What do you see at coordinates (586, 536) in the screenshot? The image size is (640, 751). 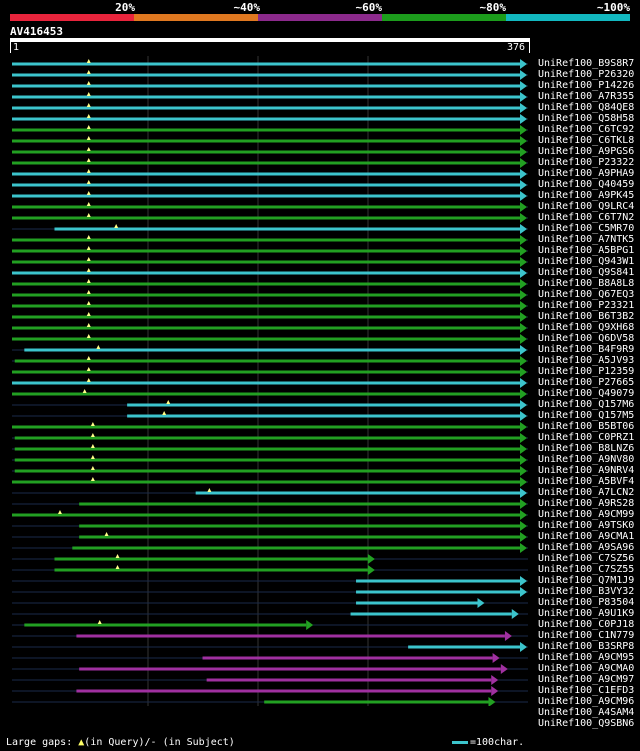 I see `hit-label: UniRef100_A9CMA1` at bounding box center [586, 536].